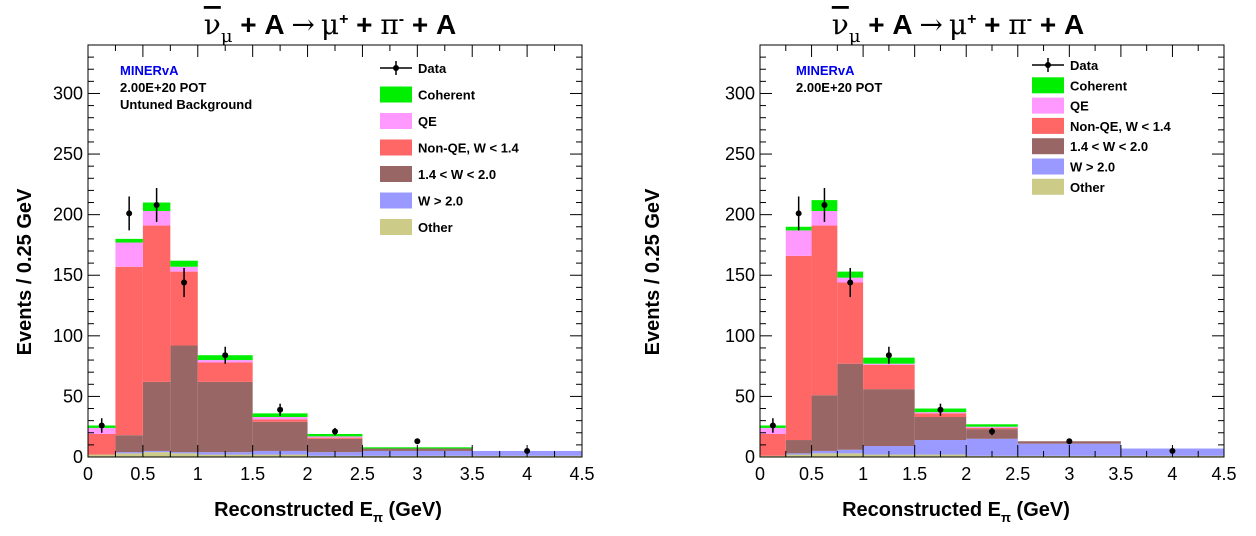  What do you see at coordinates (1099, 85) in the screenshot?
I see `legend-label: Coherent` at bounding box center [1099, 85].